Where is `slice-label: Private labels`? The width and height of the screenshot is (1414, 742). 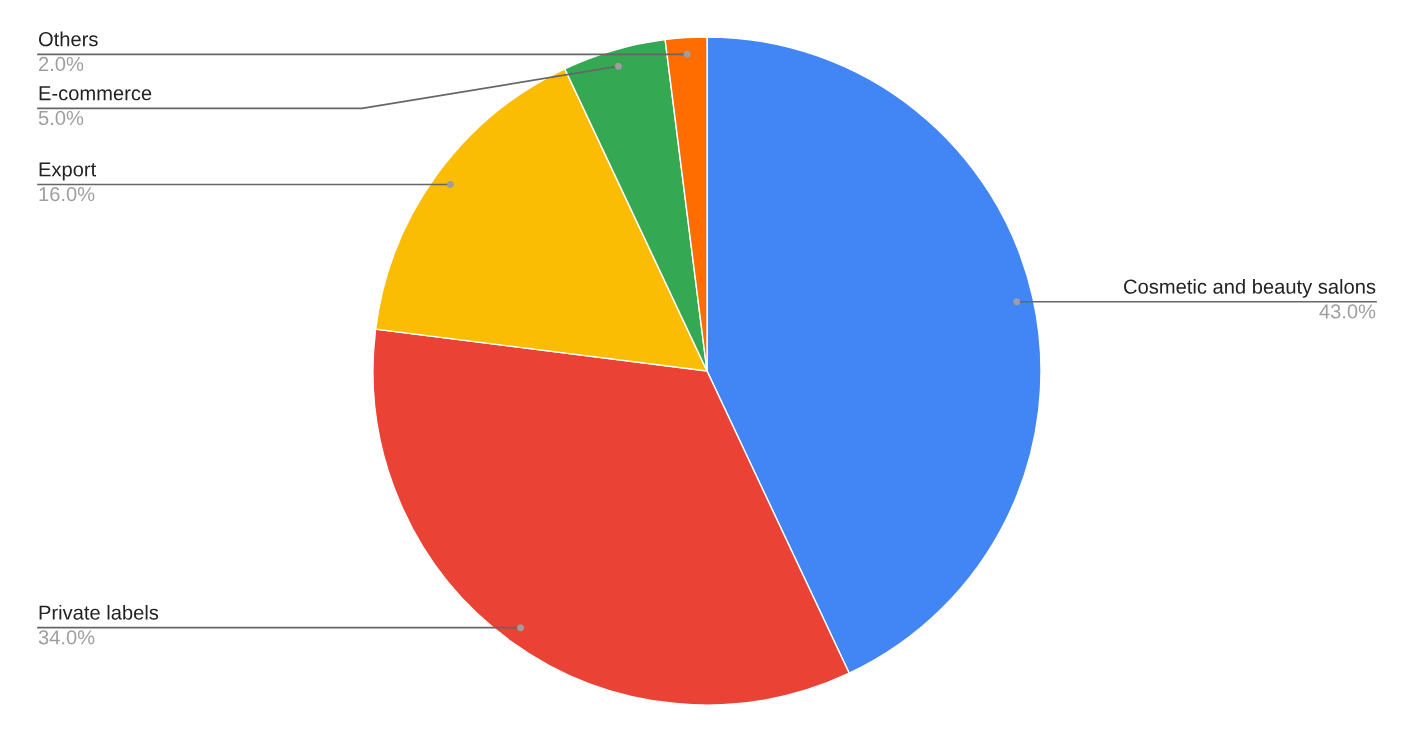
slice-label: Private labels is located at coordinates (99, 612).